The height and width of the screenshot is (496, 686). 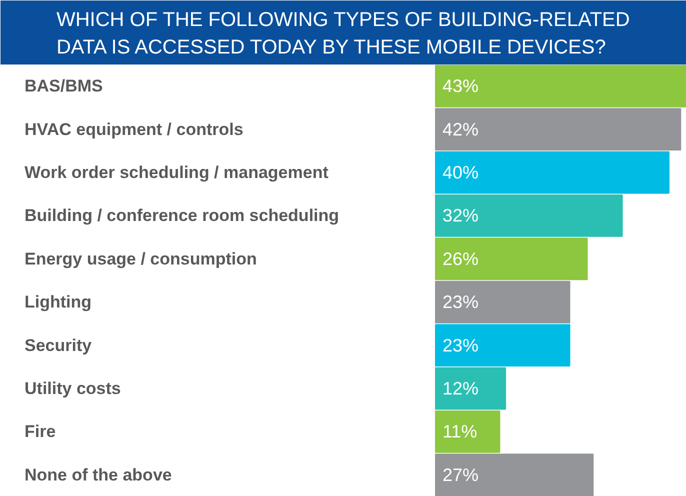 What do you see at coordinates (460, 172) in the screenshot?
I see `data-label: 40%` at bounding box center [460, 172].